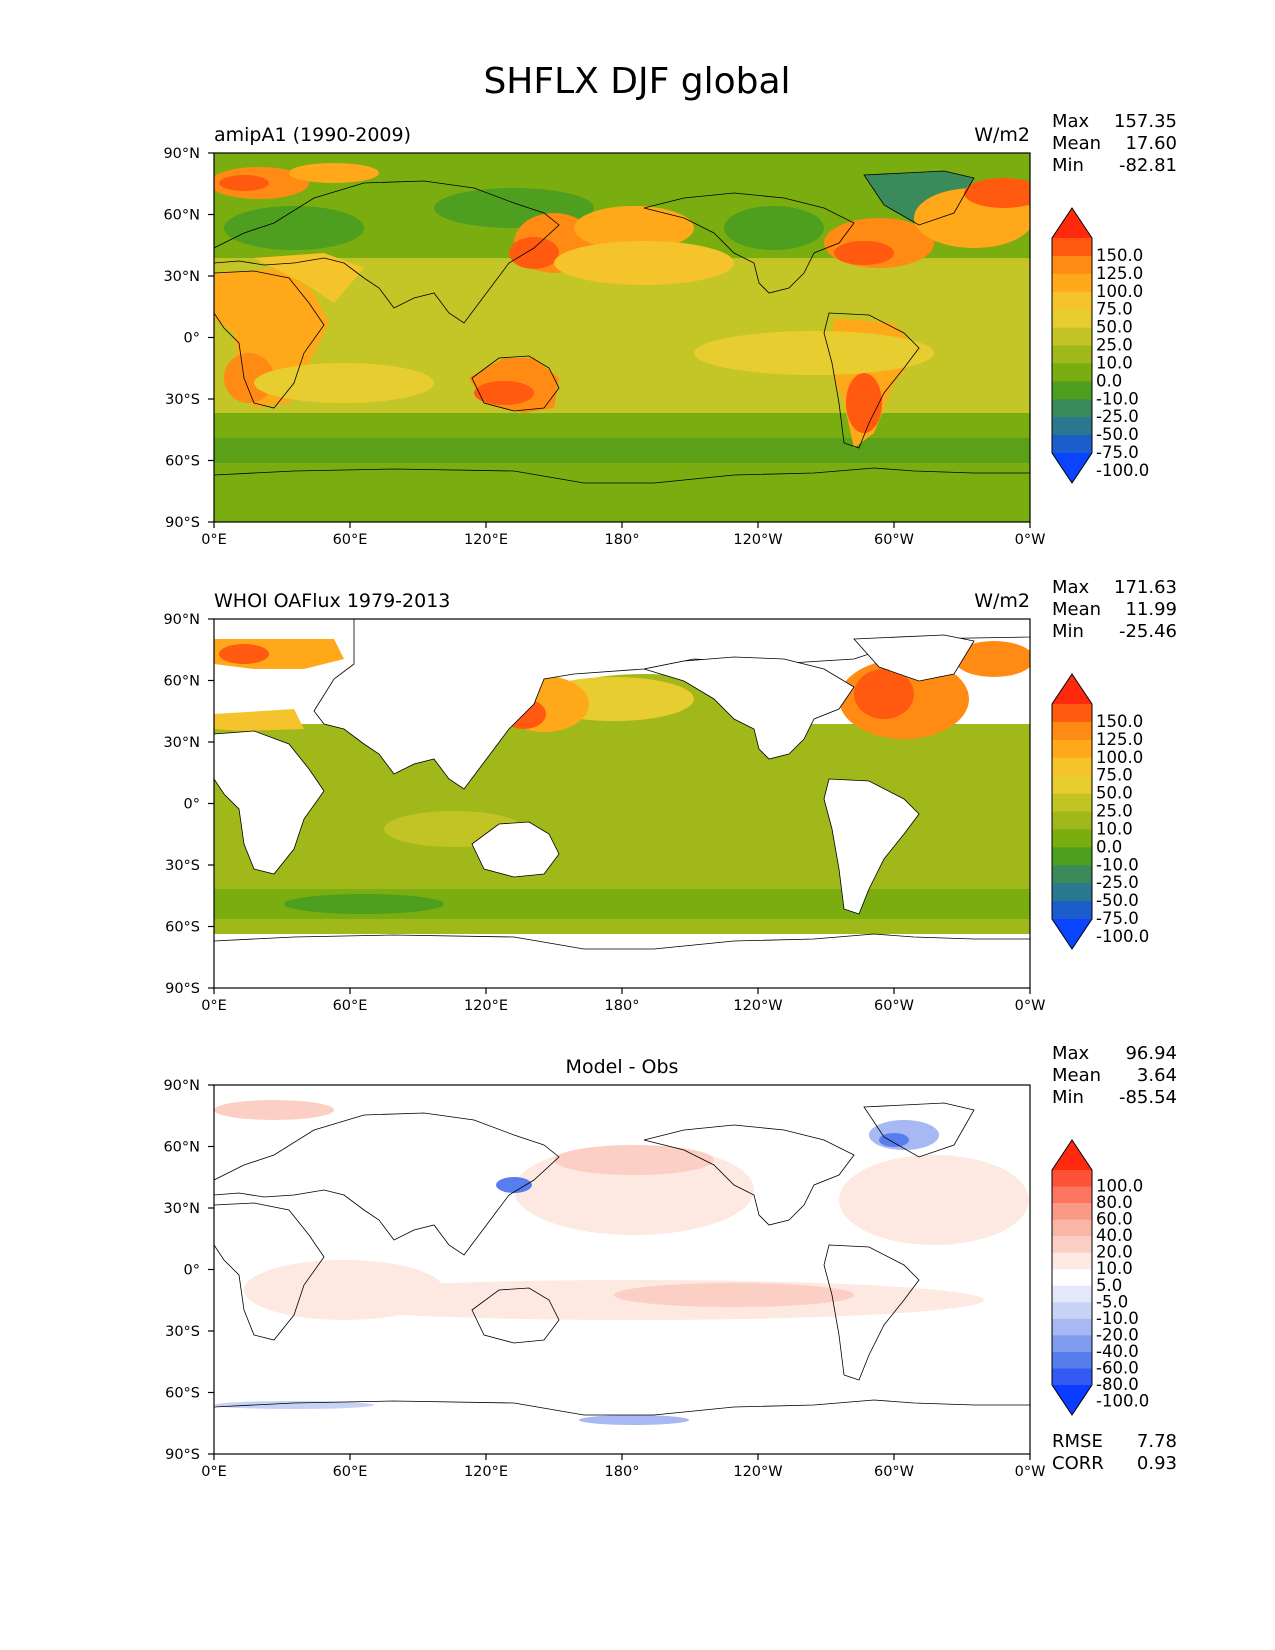  I want to click on north-atlantic-pink, so click(934, 1200).